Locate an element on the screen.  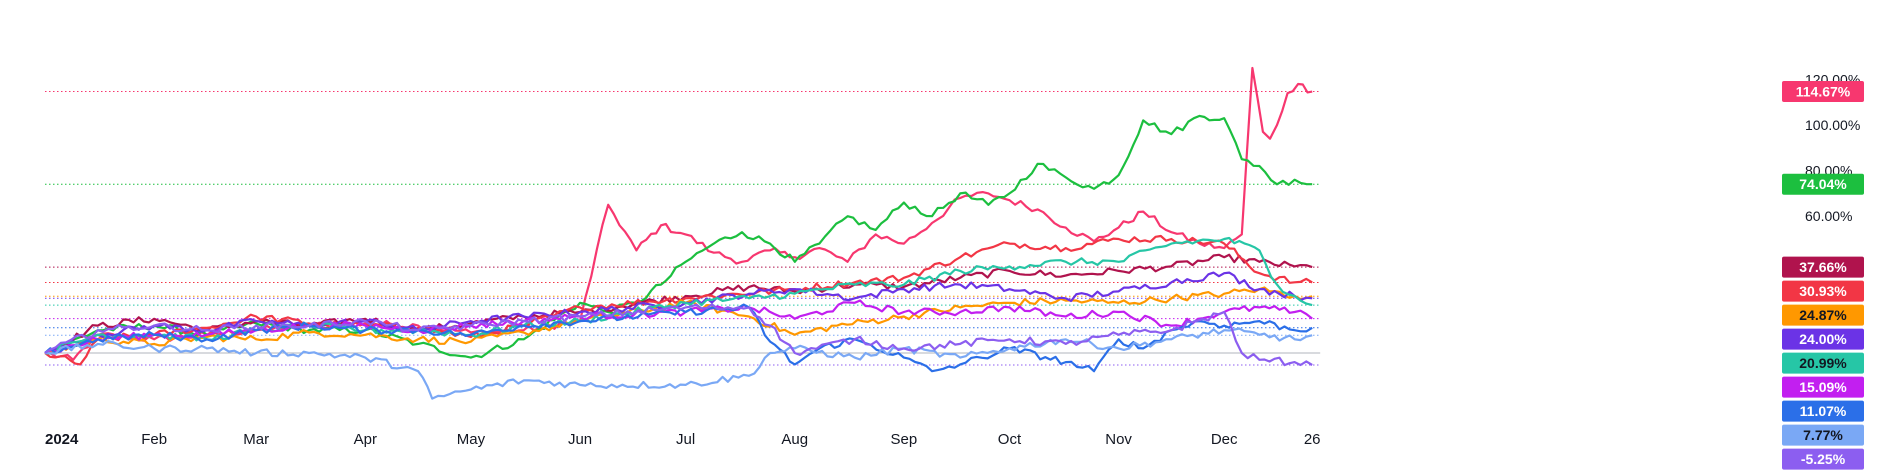
value-tag-4: 30.93% is located at coordinates (1823, 291).